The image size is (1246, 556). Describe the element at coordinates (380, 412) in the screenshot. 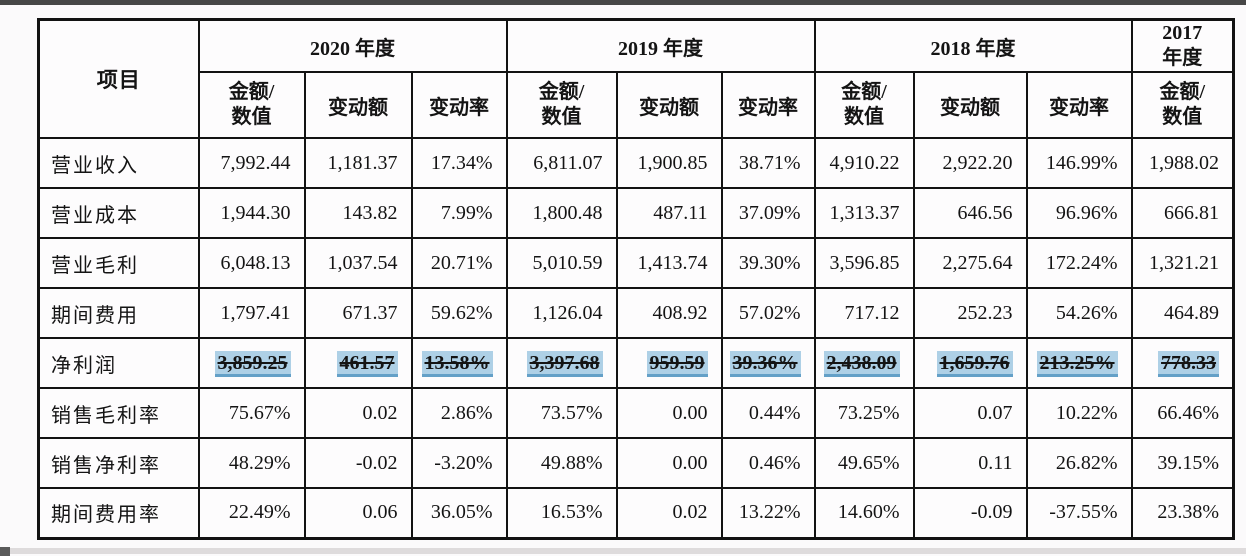

I see `cell-value: 0.02` at that location.